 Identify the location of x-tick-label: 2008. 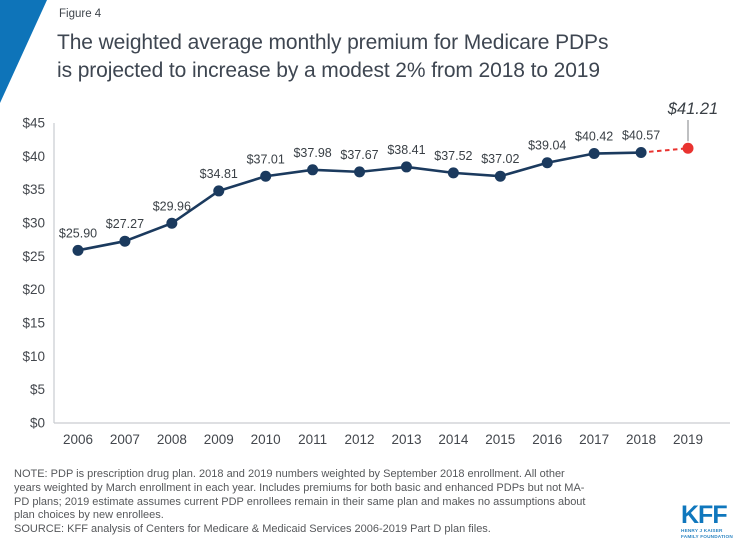
(172, 439).